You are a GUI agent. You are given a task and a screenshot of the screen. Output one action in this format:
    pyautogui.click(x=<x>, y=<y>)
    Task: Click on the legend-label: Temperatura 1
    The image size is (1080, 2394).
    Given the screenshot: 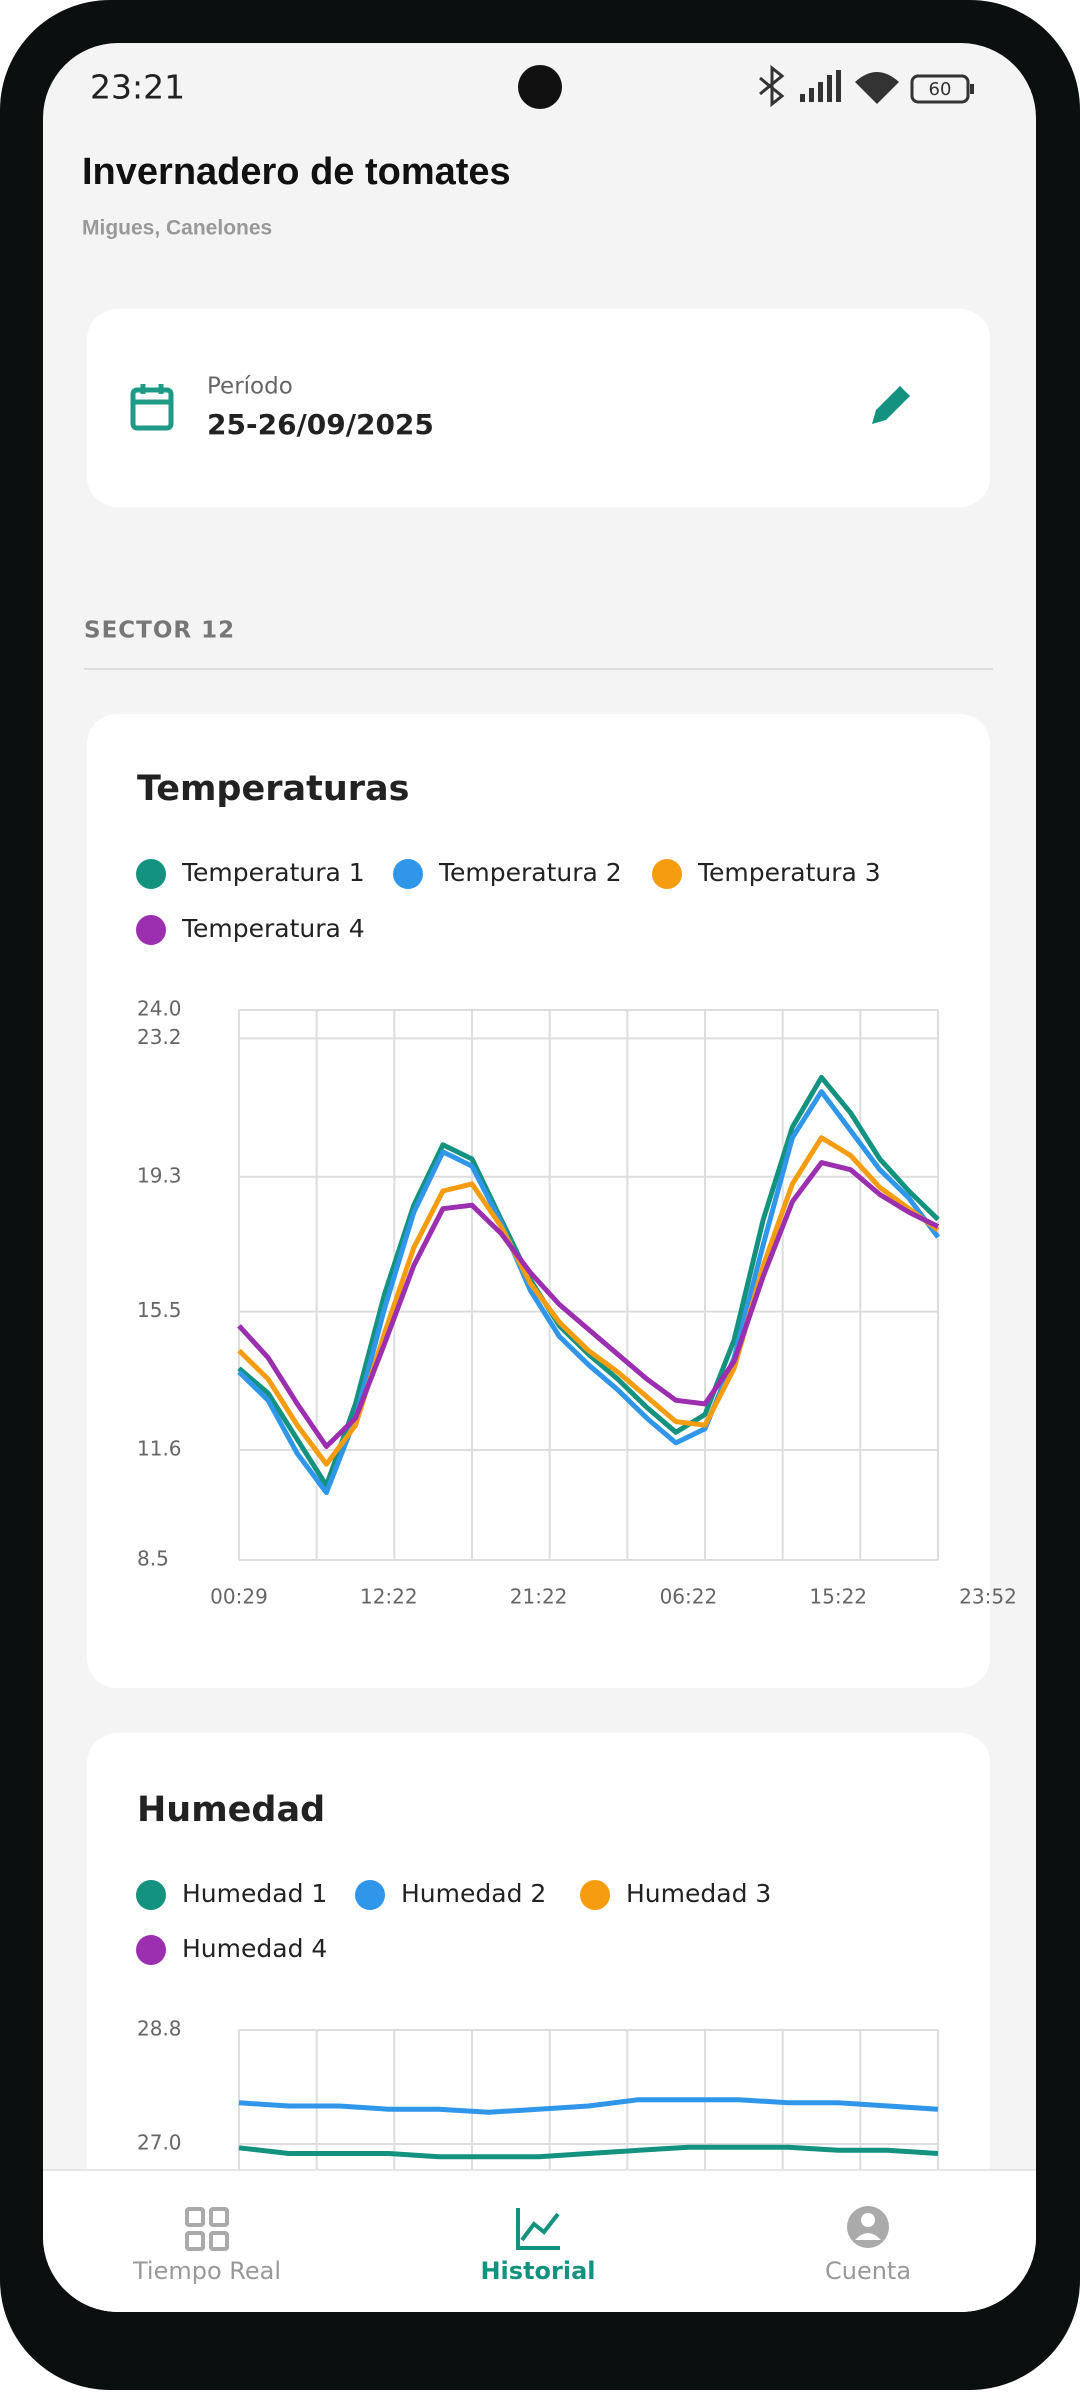 What is the action you would take?
    pyautogui.click(x=273, y=872)
    